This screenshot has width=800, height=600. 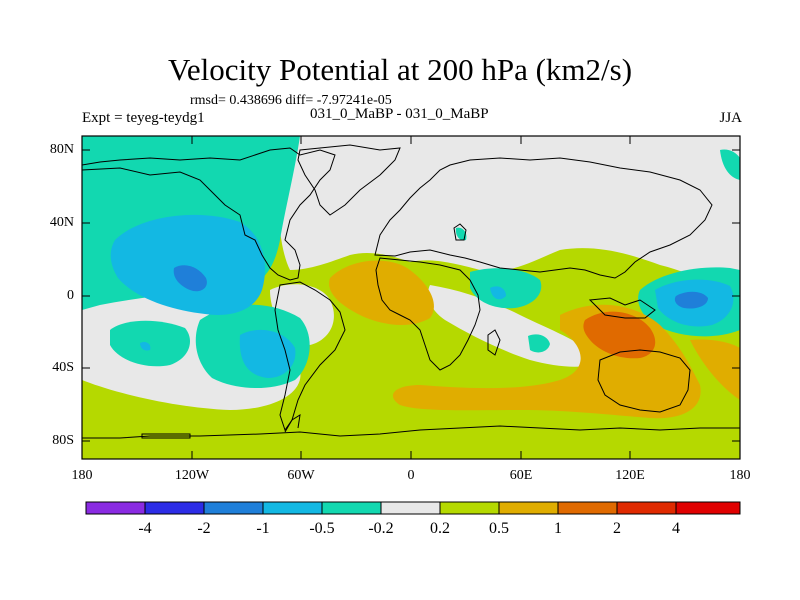 I want to click on colorbar-label-4: -0.5, so click(x=322, y=528).